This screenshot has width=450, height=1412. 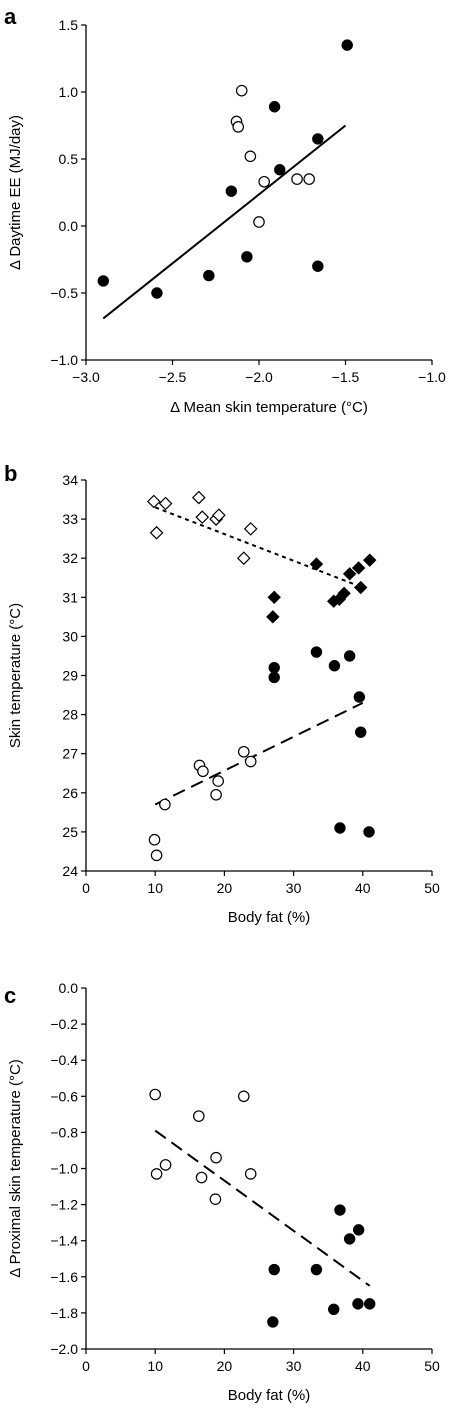 What do you see at coordinates (64, 1169) in the screenshot?
I see `y-tick-label: −1.0` at bounding box center [64, 1169].